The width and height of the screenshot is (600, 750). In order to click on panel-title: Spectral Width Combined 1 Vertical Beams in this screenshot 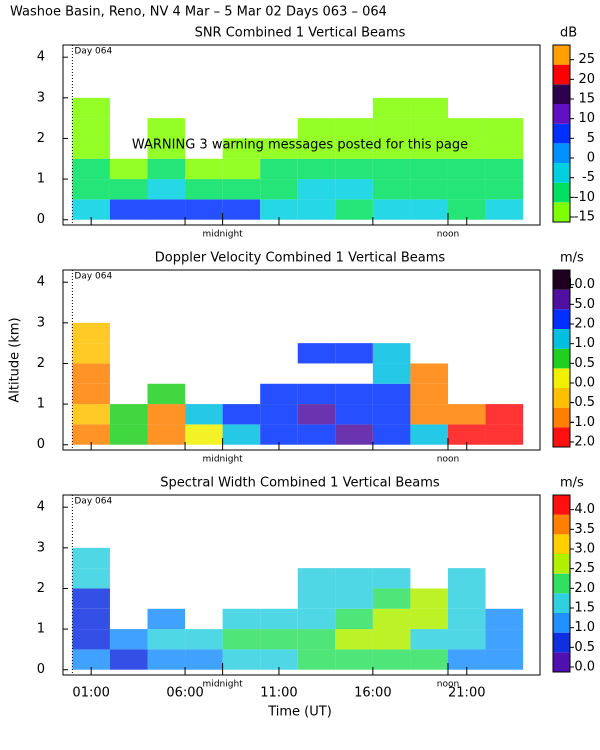, I will do `click(300, 483)`.